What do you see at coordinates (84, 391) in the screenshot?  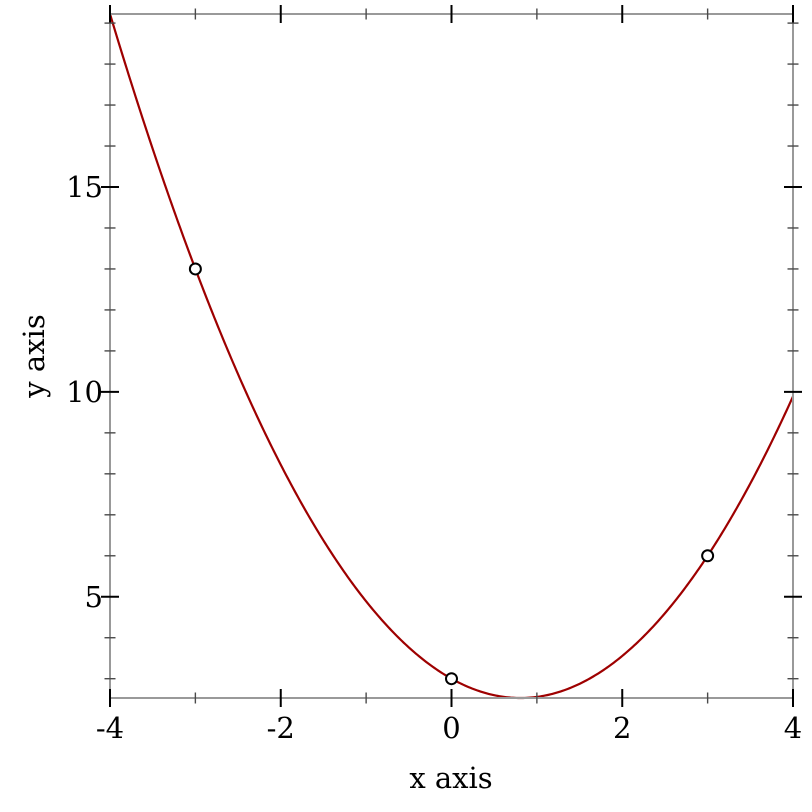 I see `y-tick-label-10: 10` at bounding box center [84, 391].